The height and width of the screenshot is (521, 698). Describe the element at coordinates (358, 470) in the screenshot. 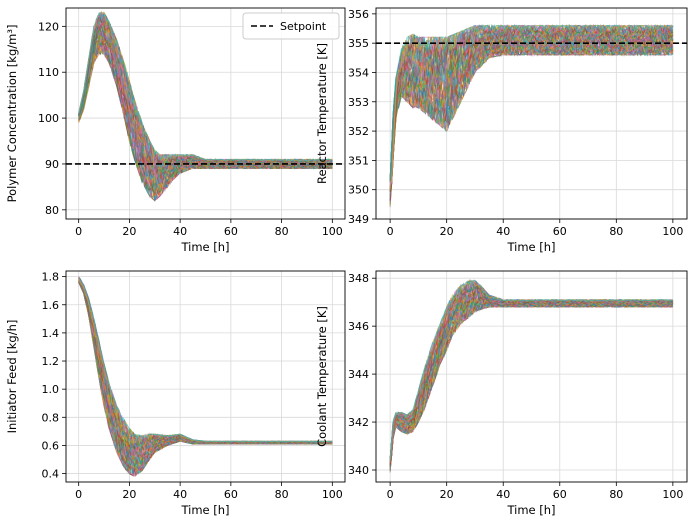

I see `y-tick-label: 340` at that location.